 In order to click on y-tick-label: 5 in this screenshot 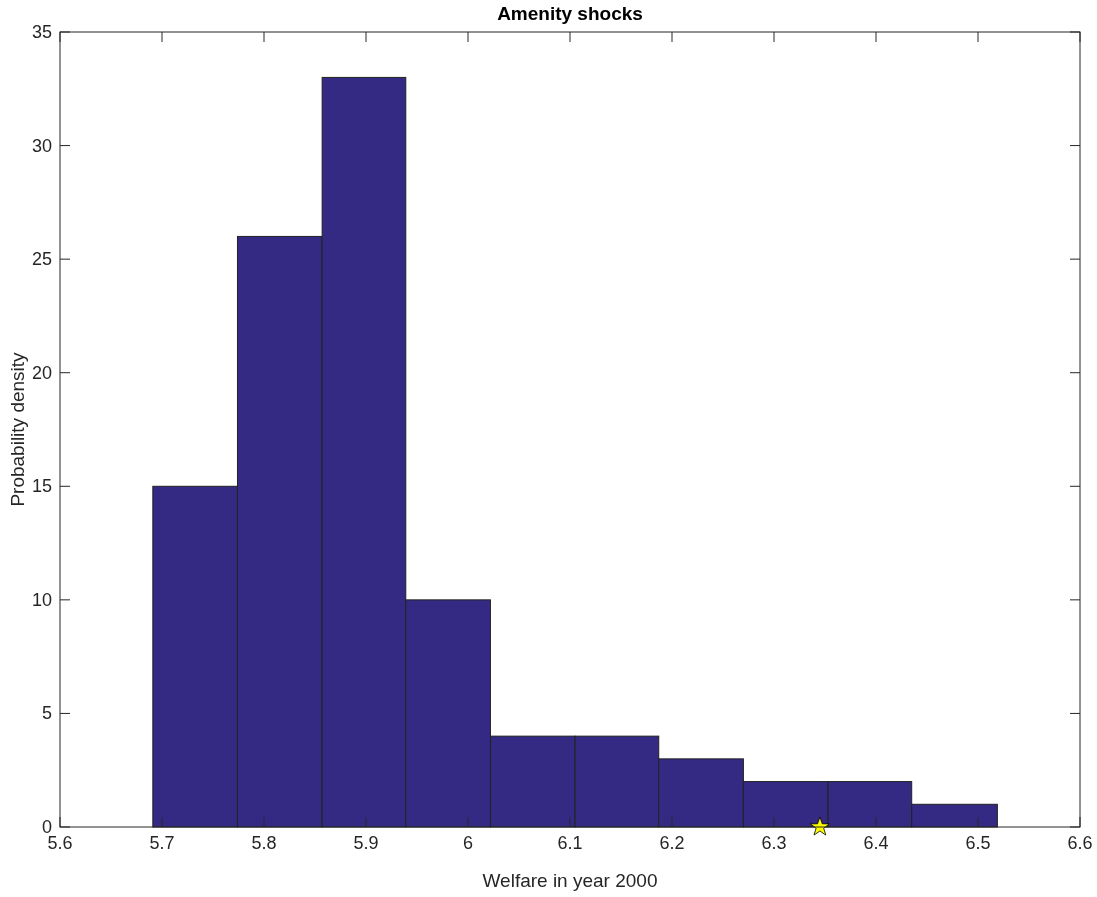, I will do `click(46, 713)`.